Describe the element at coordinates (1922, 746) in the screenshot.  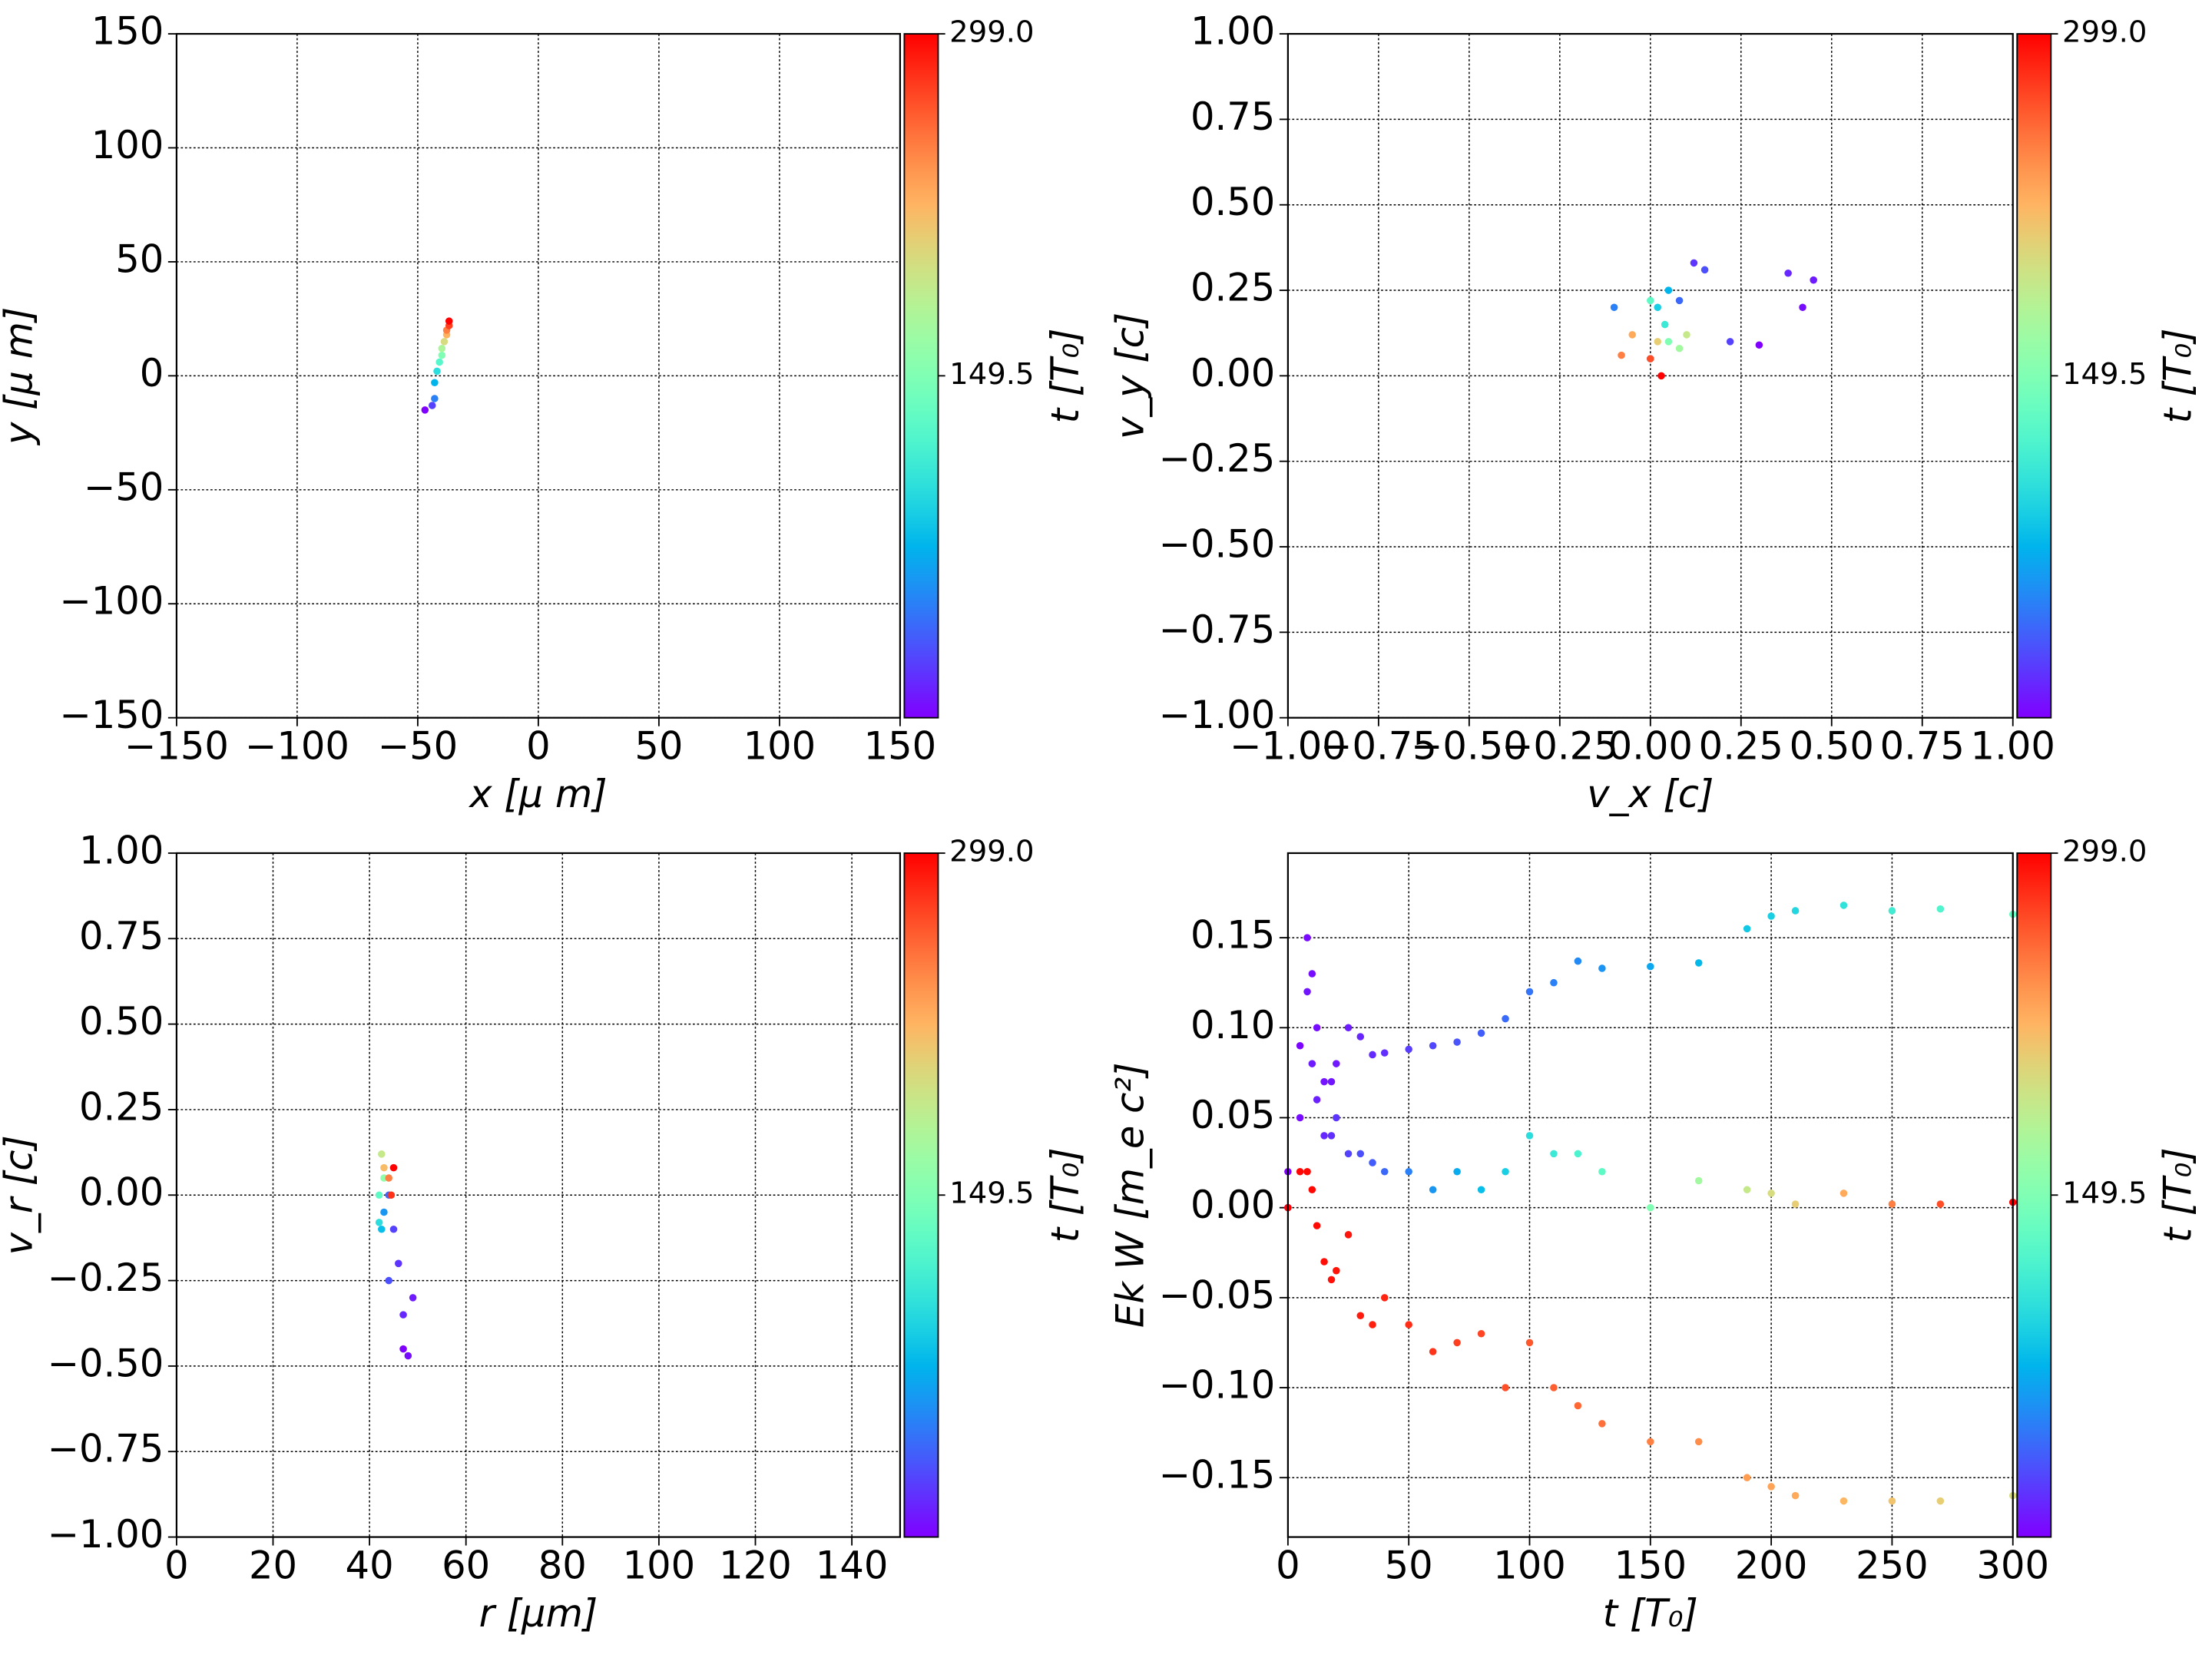
I see `x-tick-label: 0.75` at that location.